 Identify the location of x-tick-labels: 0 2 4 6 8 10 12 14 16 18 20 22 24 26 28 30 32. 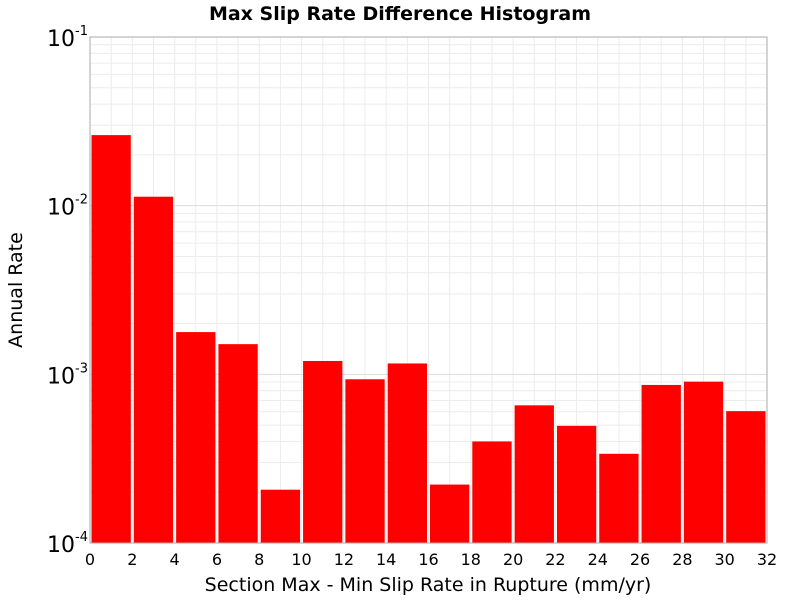
(431, 559).